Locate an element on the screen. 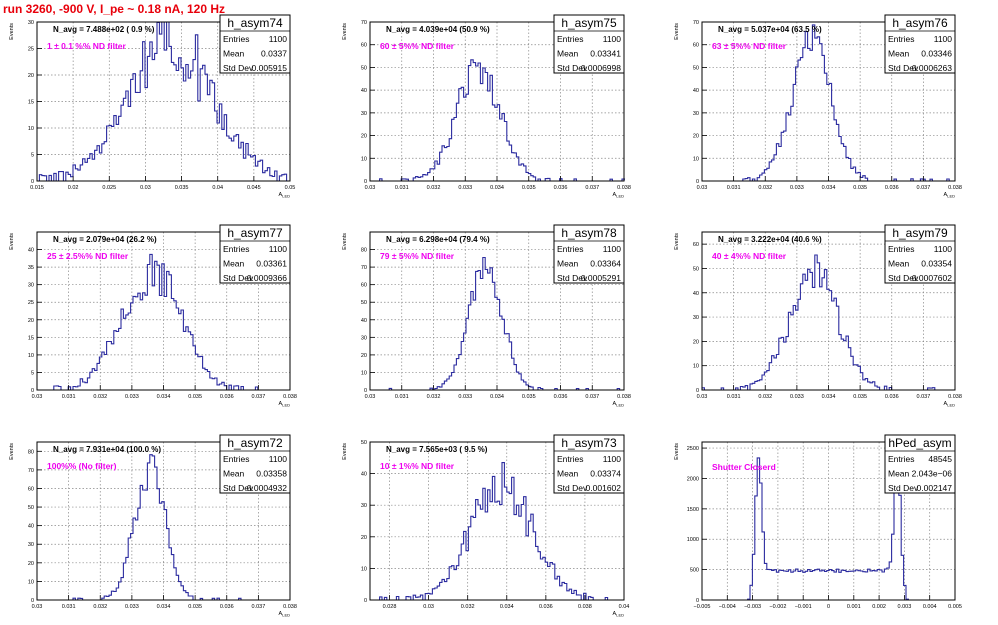 The height and width of the screenshot is (625, 998). stats-value: 0.0005291 is located at coordinates (601, 278).